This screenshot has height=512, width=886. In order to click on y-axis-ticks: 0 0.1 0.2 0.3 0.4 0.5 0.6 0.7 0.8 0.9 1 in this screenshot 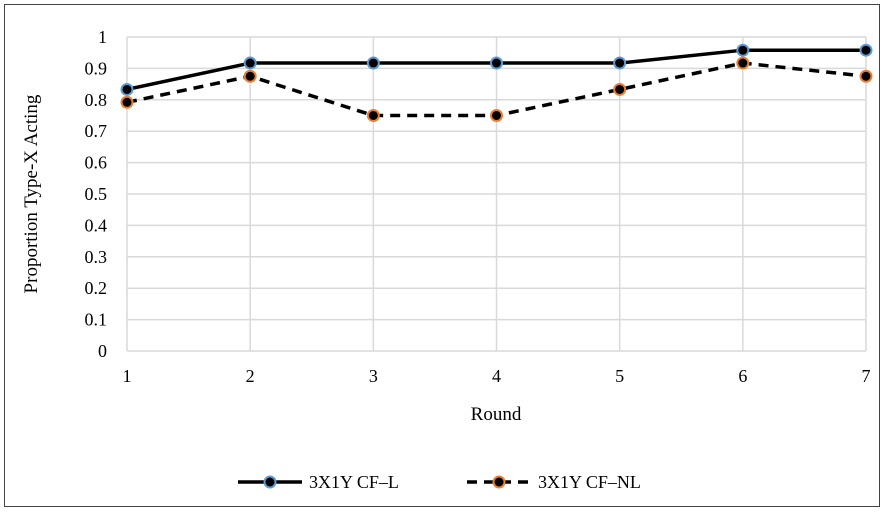, I will do `click(96, 194)`.